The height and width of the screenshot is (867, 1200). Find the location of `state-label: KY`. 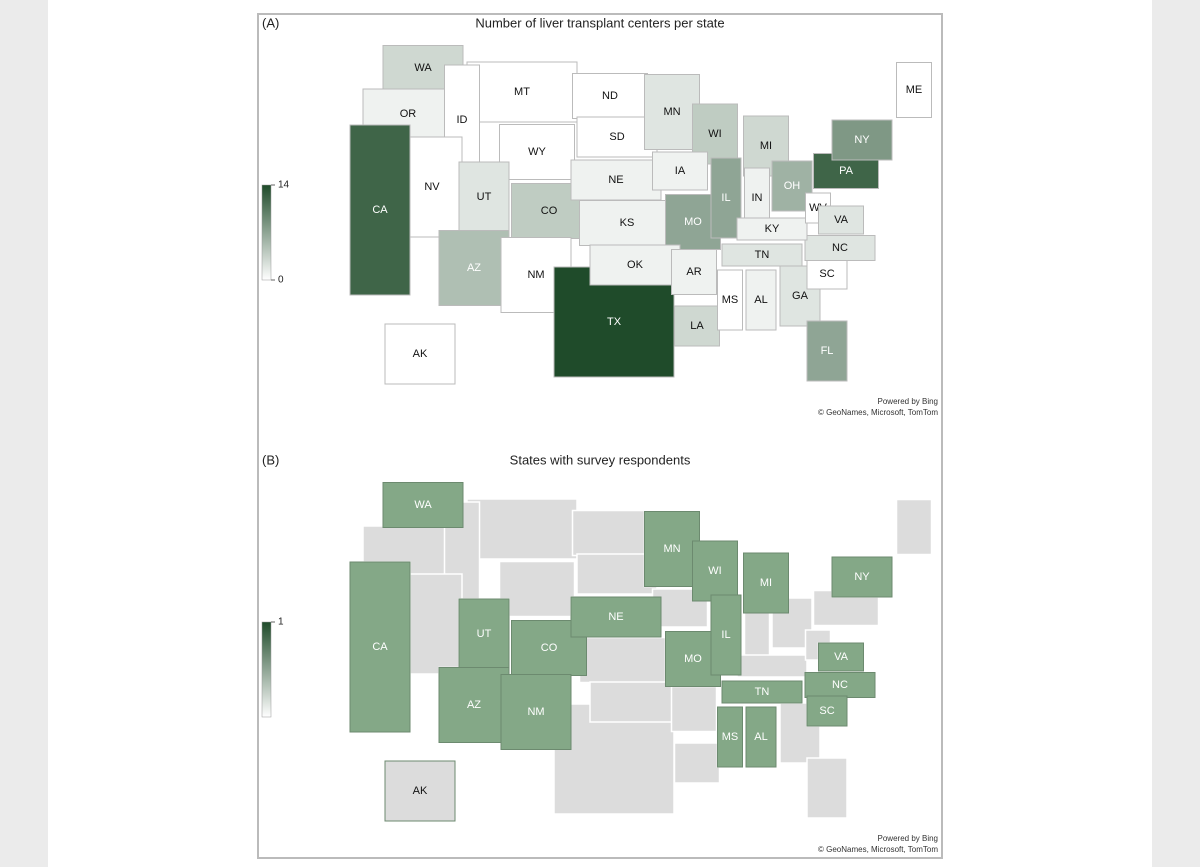

state-label: KY is located at coordinates (772, 229).